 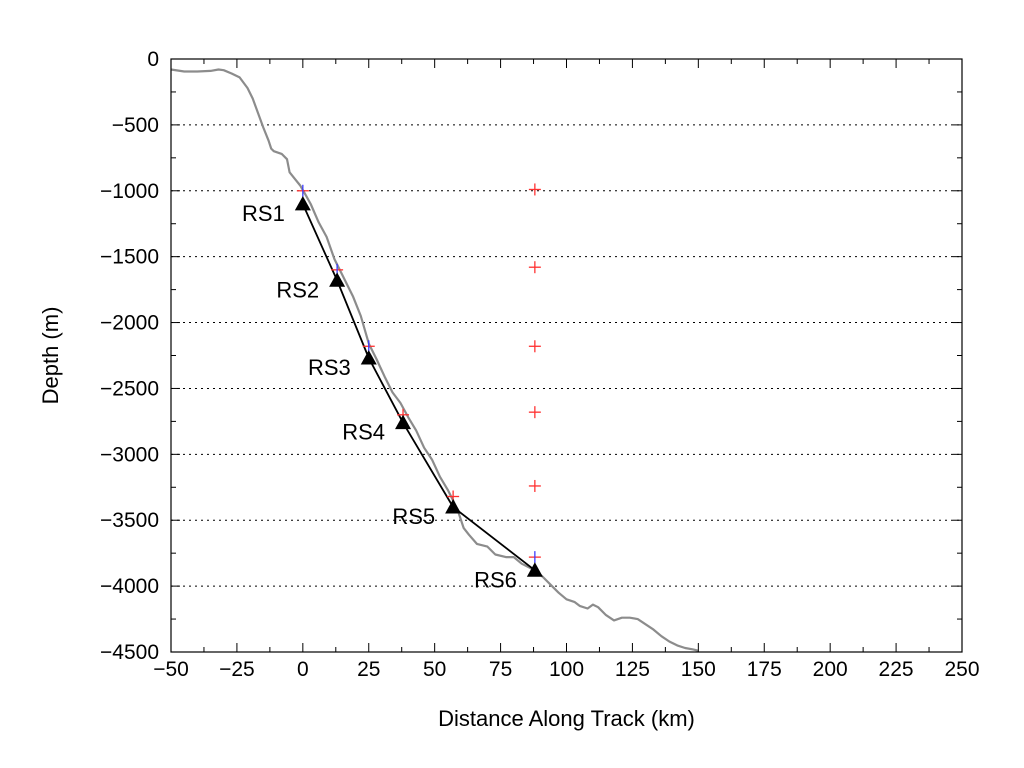 I want to click on x-tick-label: 25, so click(x=368, y=669).